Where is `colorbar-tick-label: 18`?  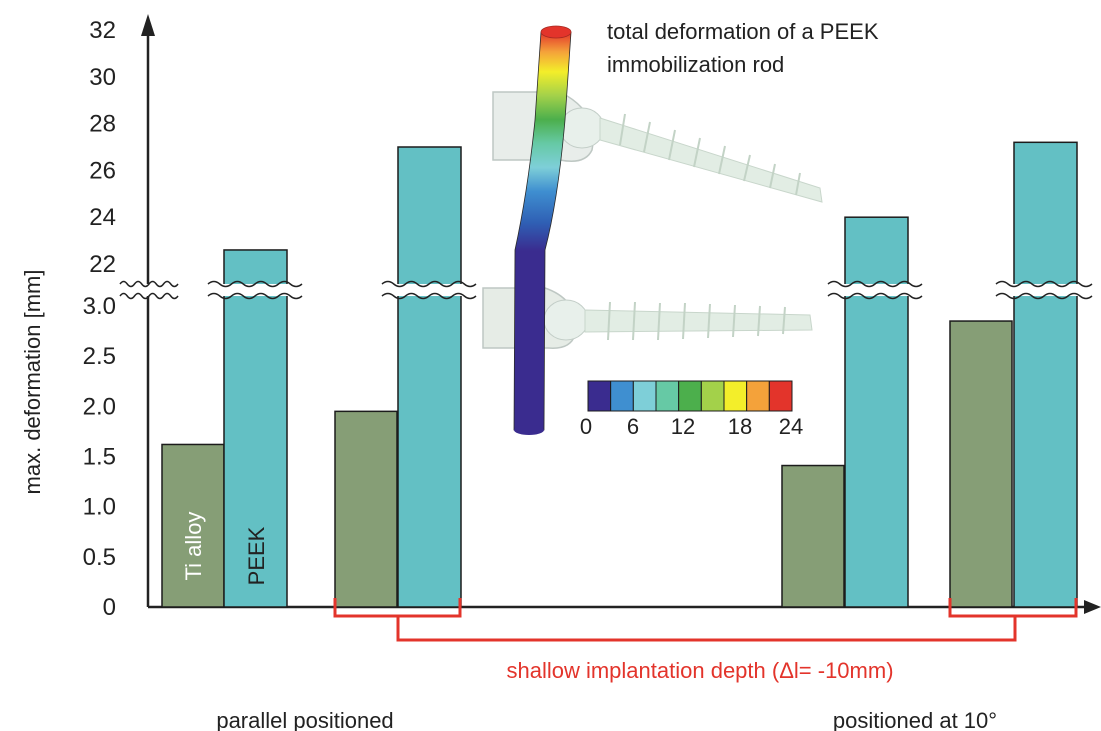 colorbar-tick-label: 18 is located at coordinates (740, 426).